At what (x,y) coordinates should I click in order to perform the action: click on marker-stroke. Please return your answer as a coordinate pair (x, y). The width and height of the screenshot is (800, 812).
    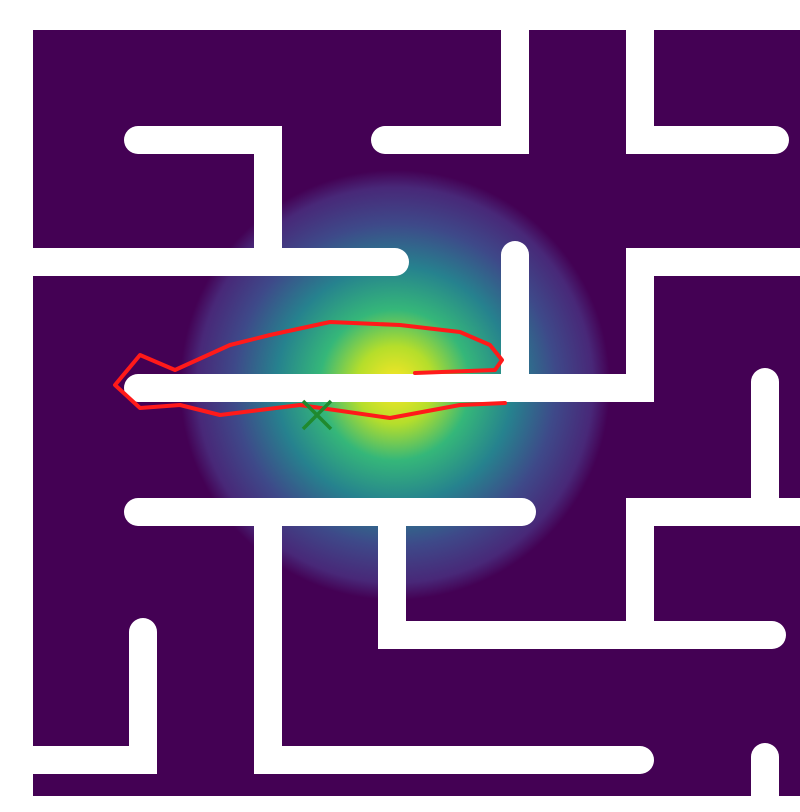
    Looking at the image, I should click on (317, 415).